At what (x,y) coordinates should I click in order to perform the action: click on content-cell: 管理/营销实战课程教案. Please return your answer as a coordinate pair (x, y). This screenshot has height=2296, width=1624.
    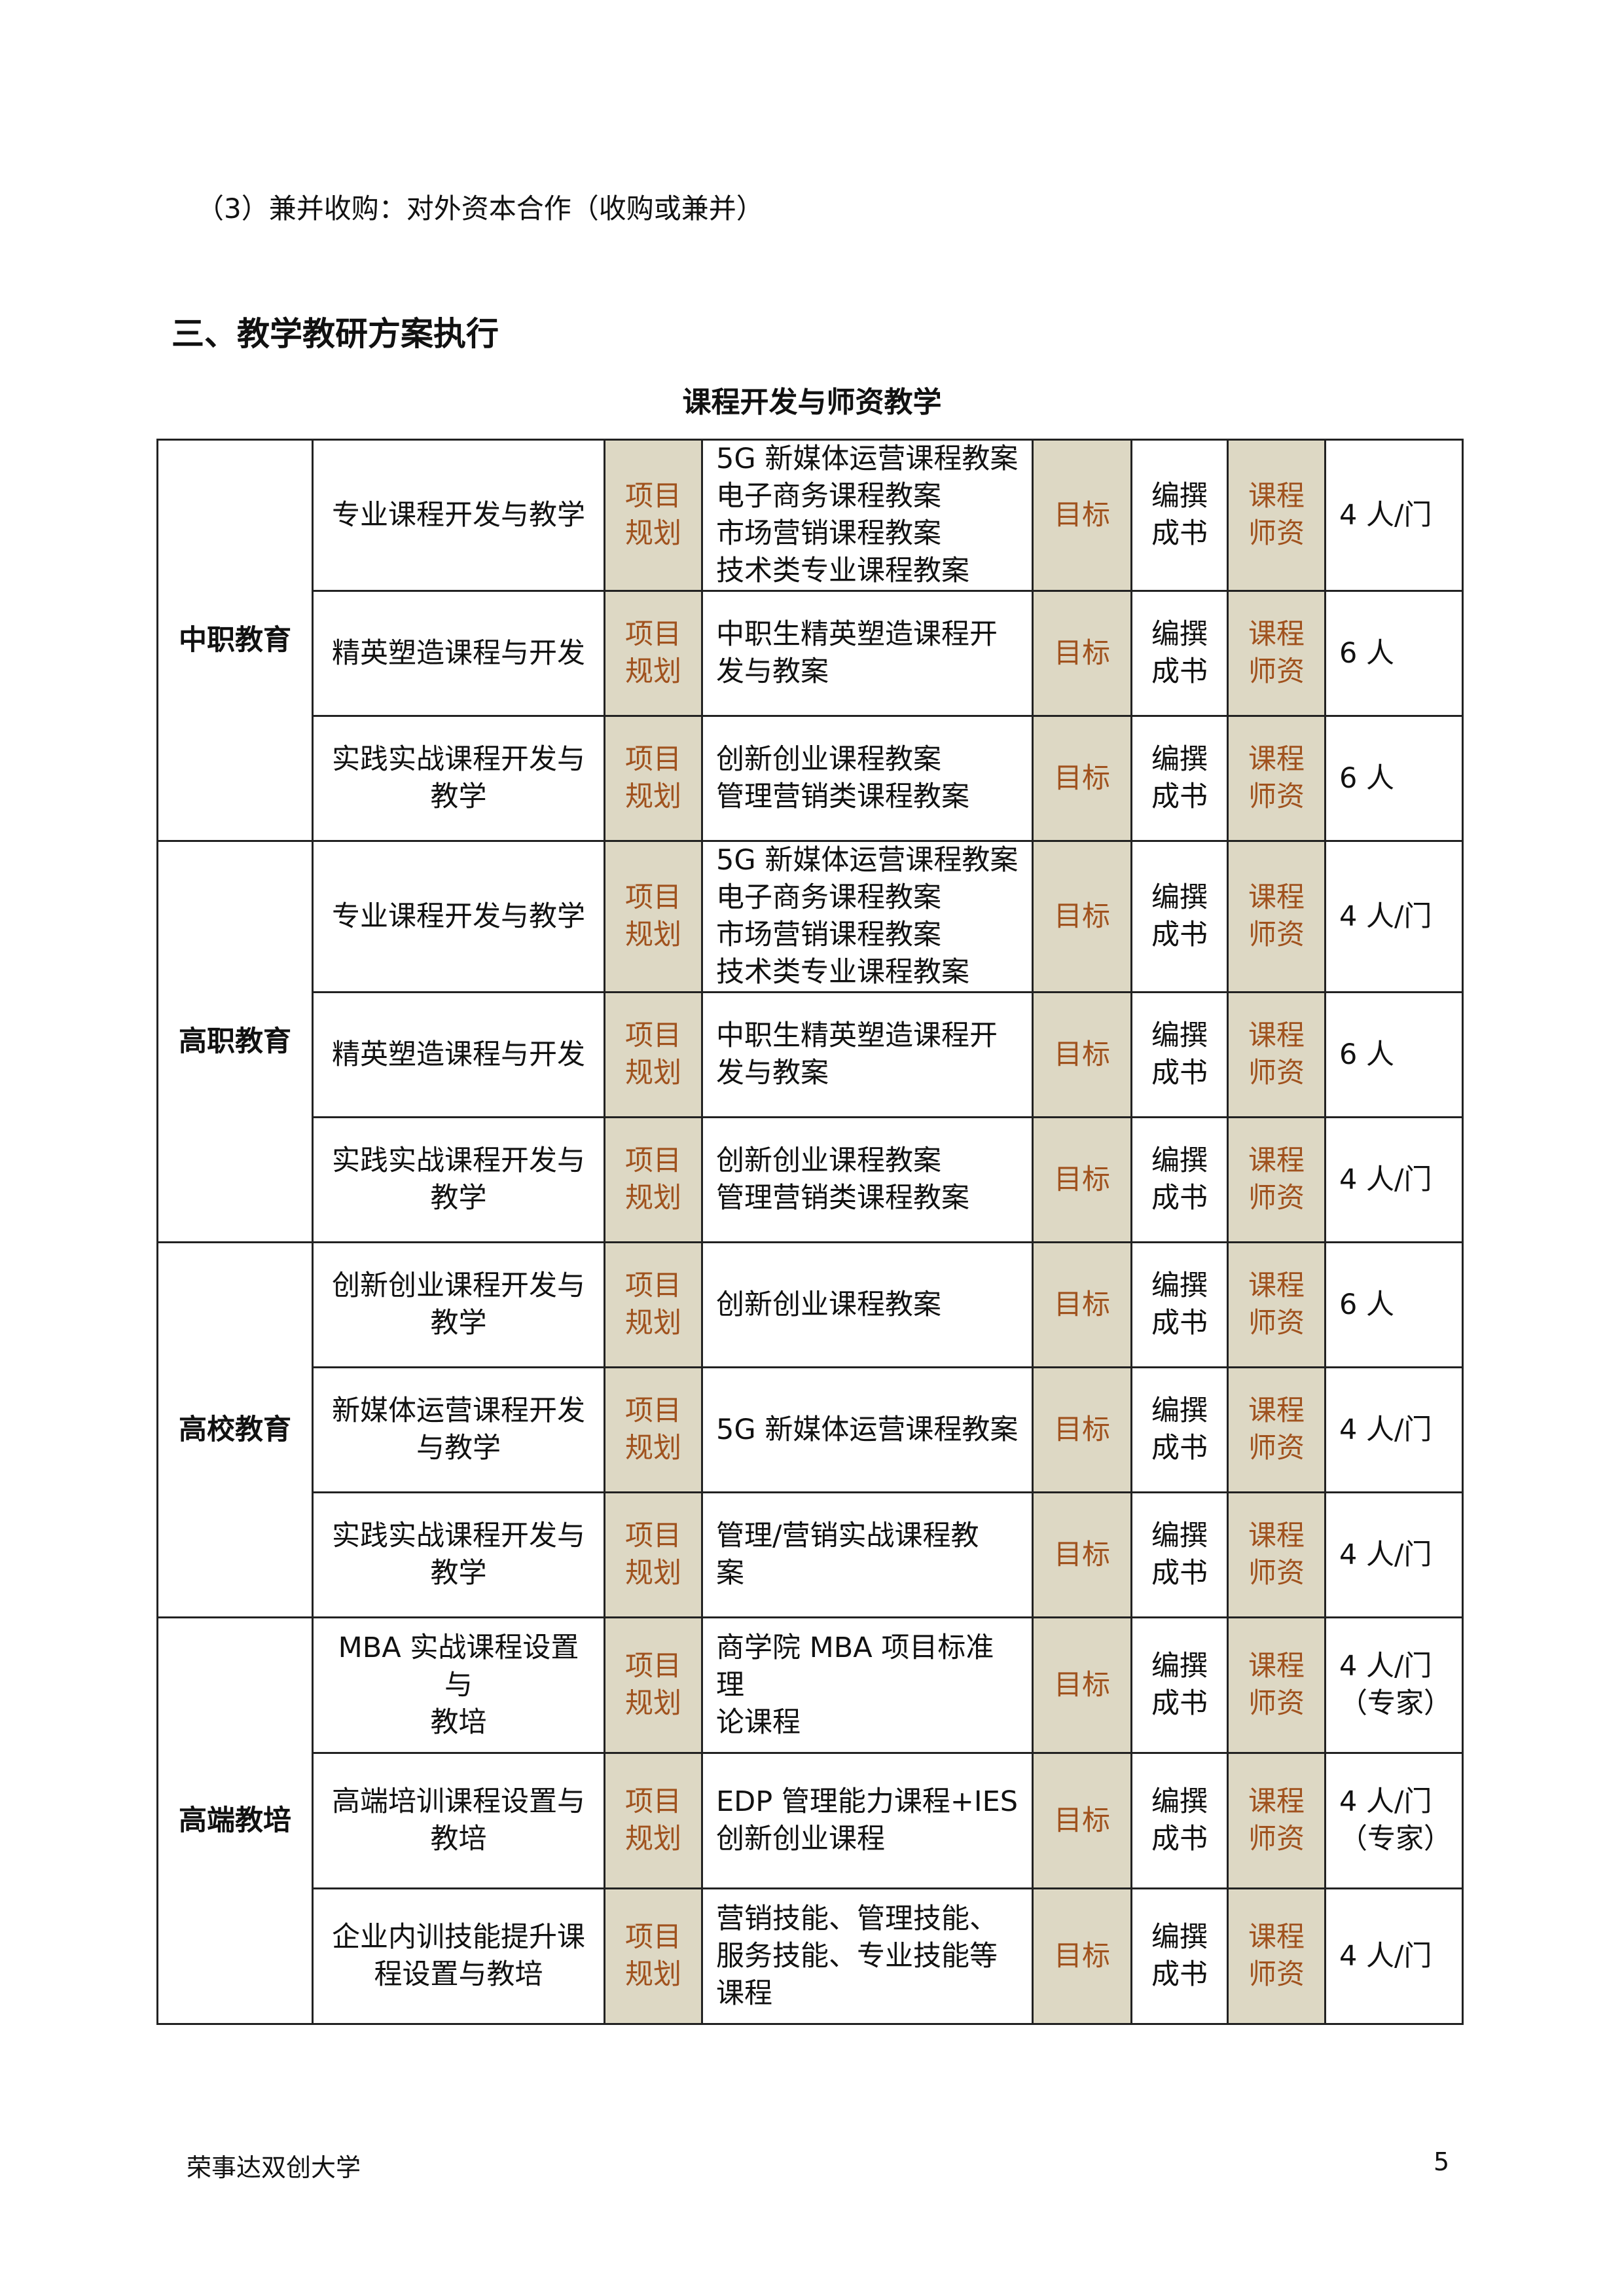
    Looking at the image, I should click on (867, 1554).